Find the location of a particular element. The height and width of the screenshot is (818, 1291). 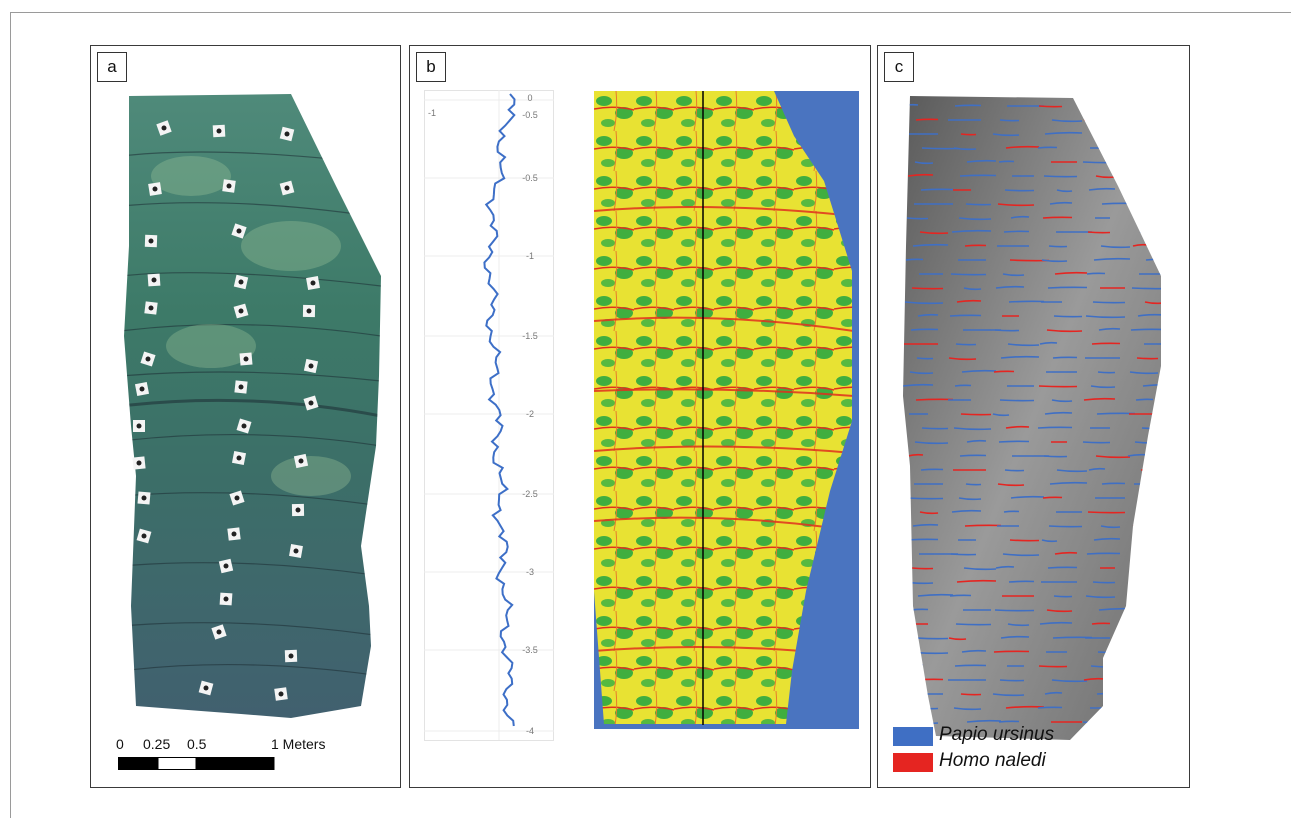

figure-frame-left is located at coordinates (10, 415).